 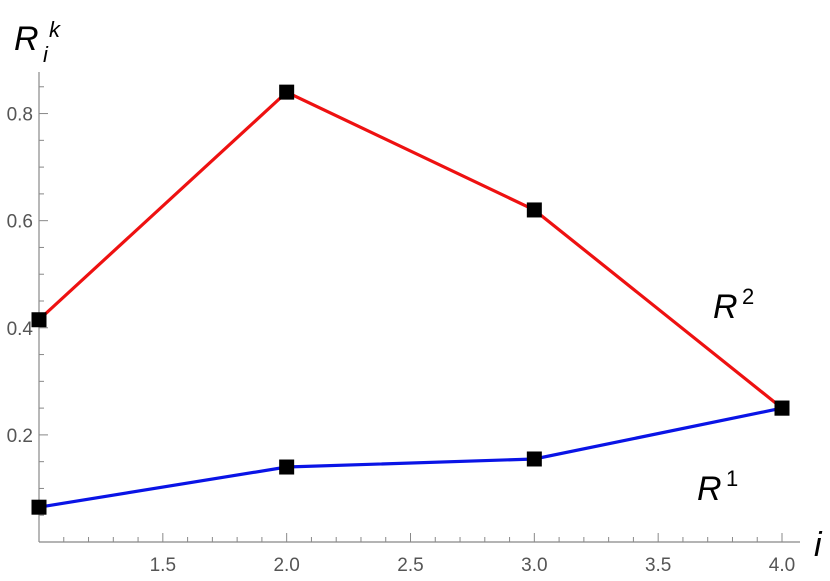 I want to click on x-tick-label: 2.5, so click(x=410, y=565).